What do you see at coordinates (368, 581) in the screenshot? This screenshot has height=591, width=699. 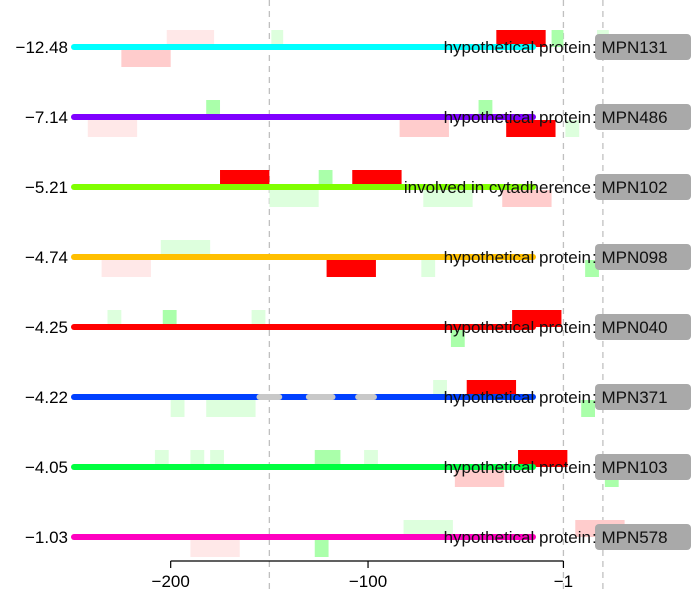 I see `x-tick-label: −100` at bounding box center [368, 581].